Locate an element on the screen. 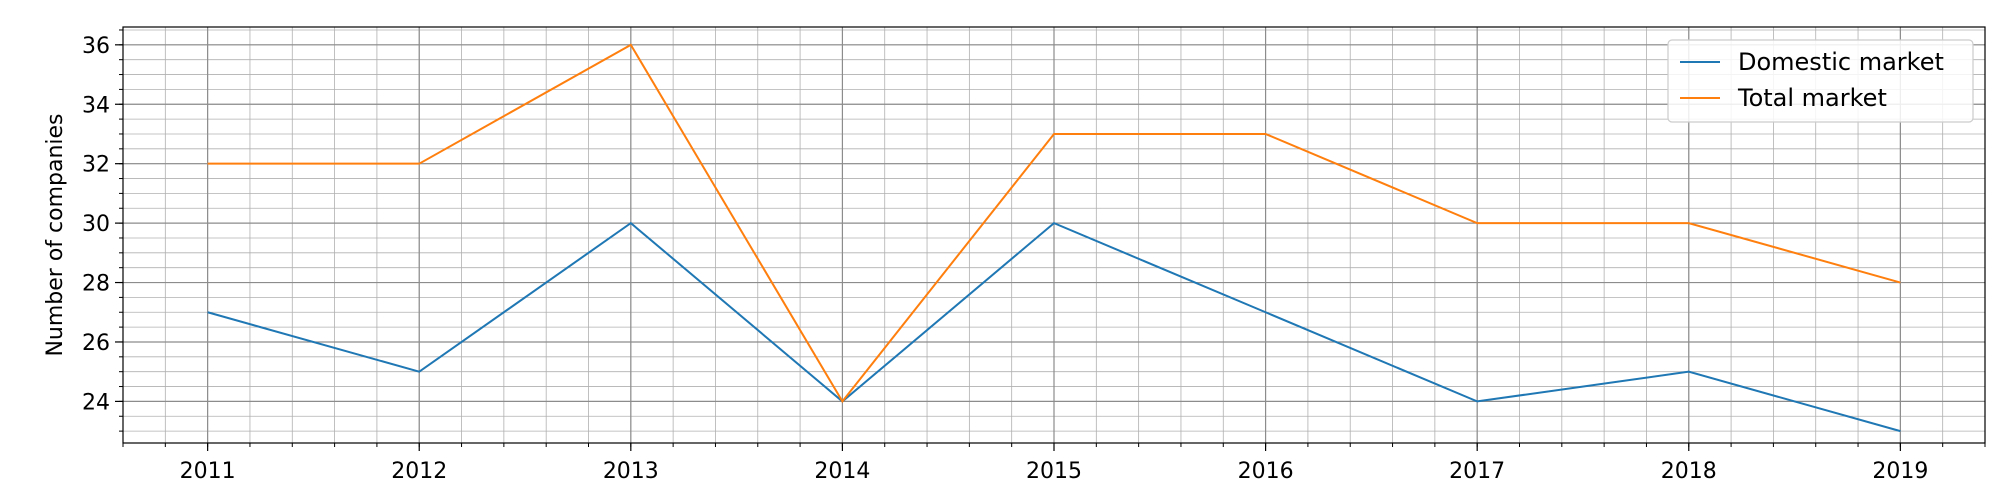 This screenshot has height=500, width=2000. x-tick-label: 2014 is located at coordinates (842, 471).